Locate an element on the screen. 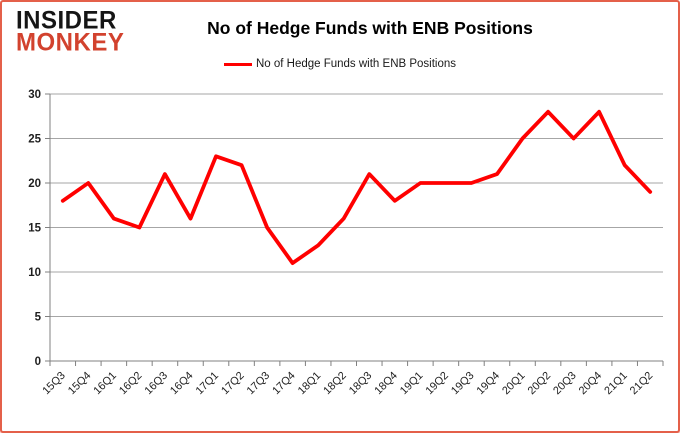 This screenshot has width=680, height=433. svg-text: 15Q4 is located at coordinates (80, 384).